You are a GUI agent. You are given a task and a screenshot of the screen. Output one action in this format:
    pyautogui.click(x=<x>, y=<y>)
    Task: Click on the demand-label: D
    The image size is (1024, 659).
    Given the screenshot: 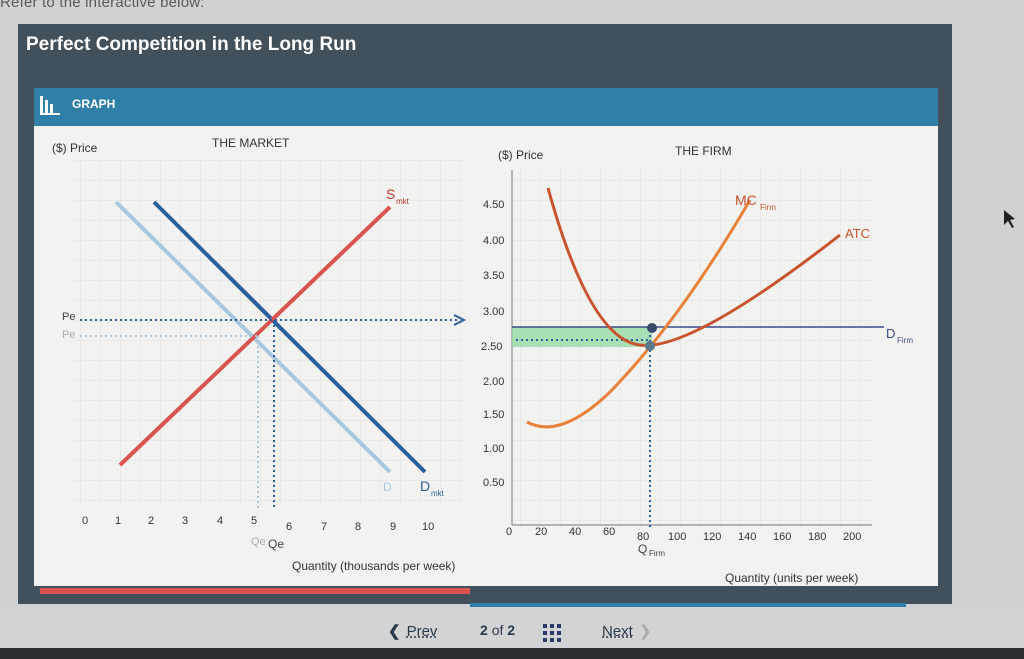 What is the action you would take?
    pyautogui.click(x=425, y=486)
    